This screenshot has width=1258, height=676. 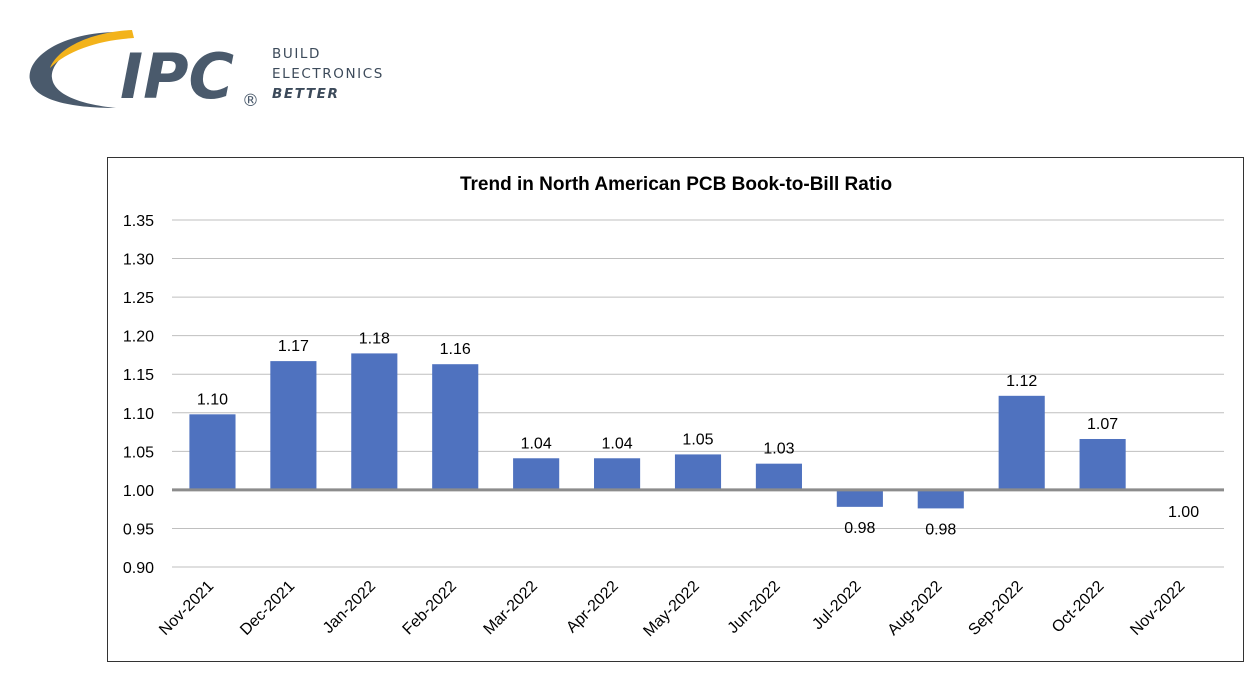 What do you see at coordinates (940, 499) in the screenshot?
I see `bar-aug-2022` at bounding box center [940, 499].